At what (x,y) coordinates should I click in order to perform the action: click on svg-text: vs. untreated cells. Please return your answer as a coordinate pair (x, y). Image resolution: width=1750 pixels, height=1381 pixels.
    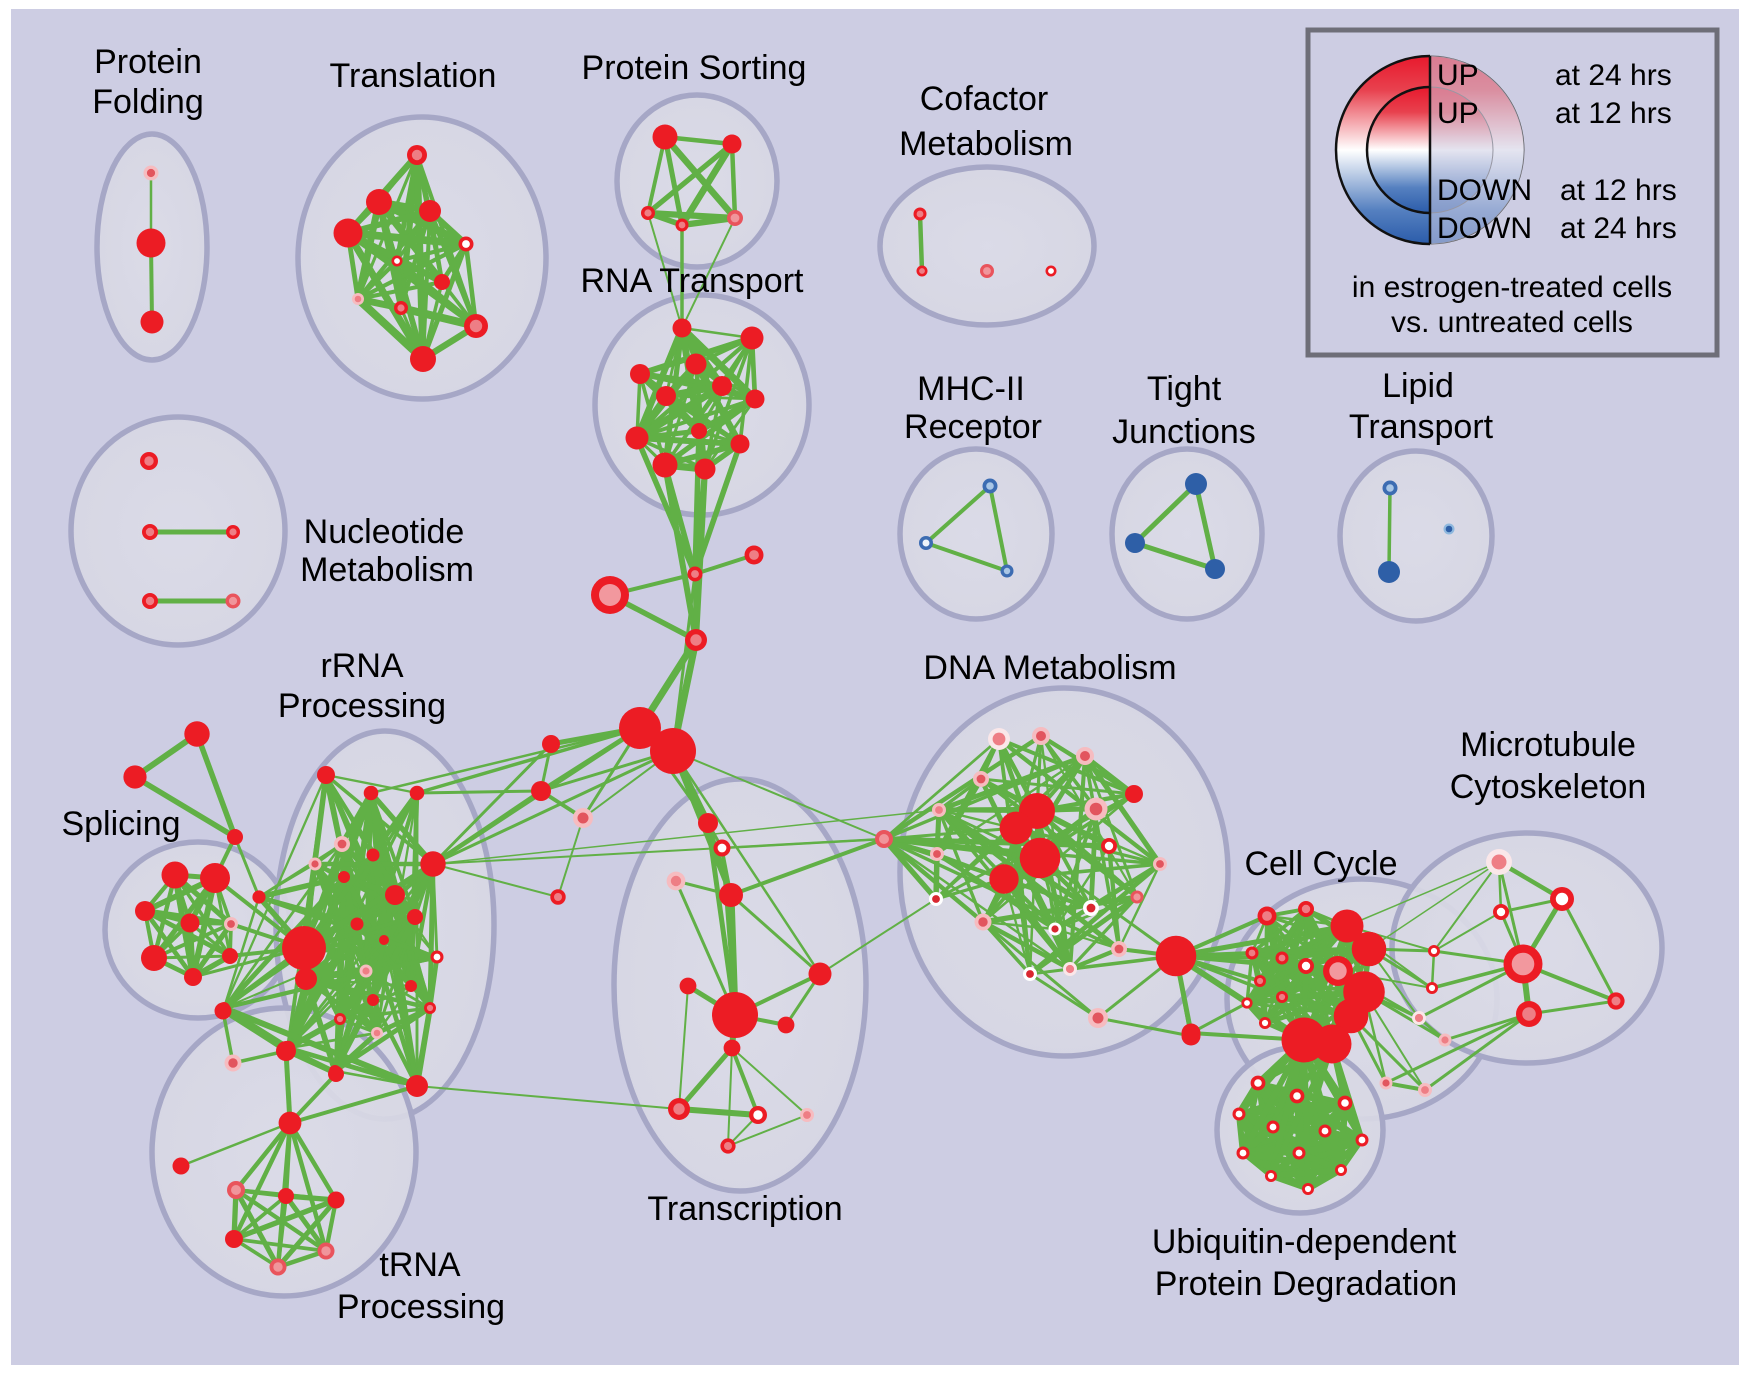
    Looking at the image, I should click on (1512, 322).